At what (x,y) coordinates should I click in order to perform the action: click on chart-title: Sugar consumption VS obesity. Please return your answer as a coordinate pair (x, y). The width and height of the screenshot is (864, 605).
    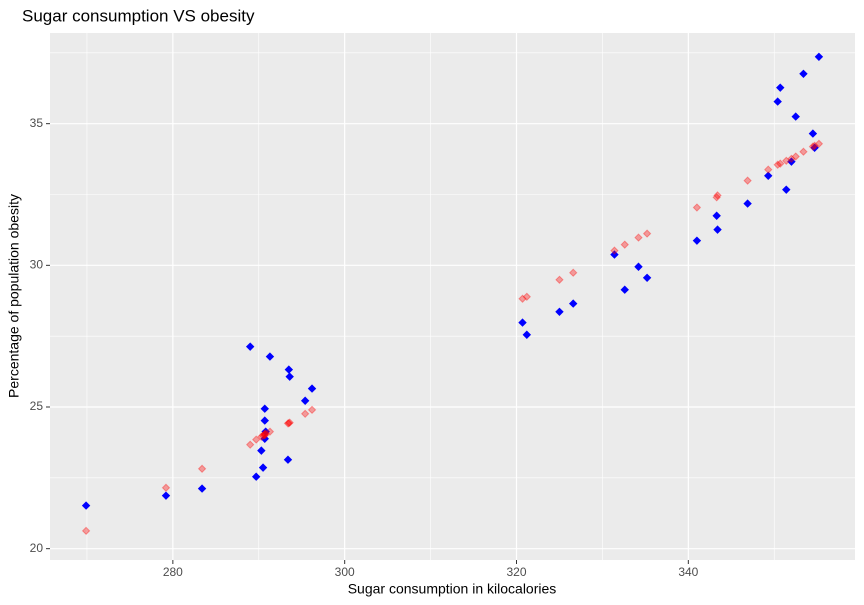
    Looking at the image, I should click on (138, 15).